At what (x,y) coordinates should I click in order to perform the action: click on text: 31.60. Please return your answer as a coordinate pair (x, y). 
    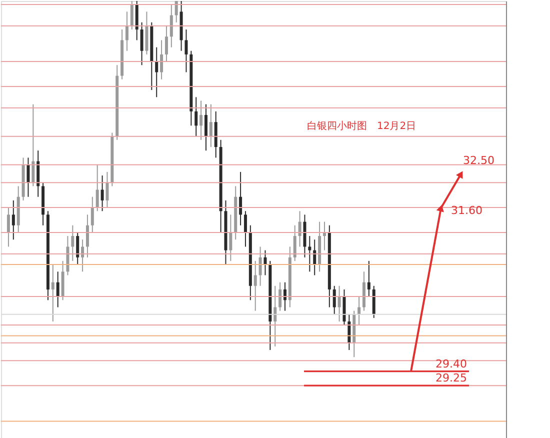
    Looking at the image, I should click on (466, 210).